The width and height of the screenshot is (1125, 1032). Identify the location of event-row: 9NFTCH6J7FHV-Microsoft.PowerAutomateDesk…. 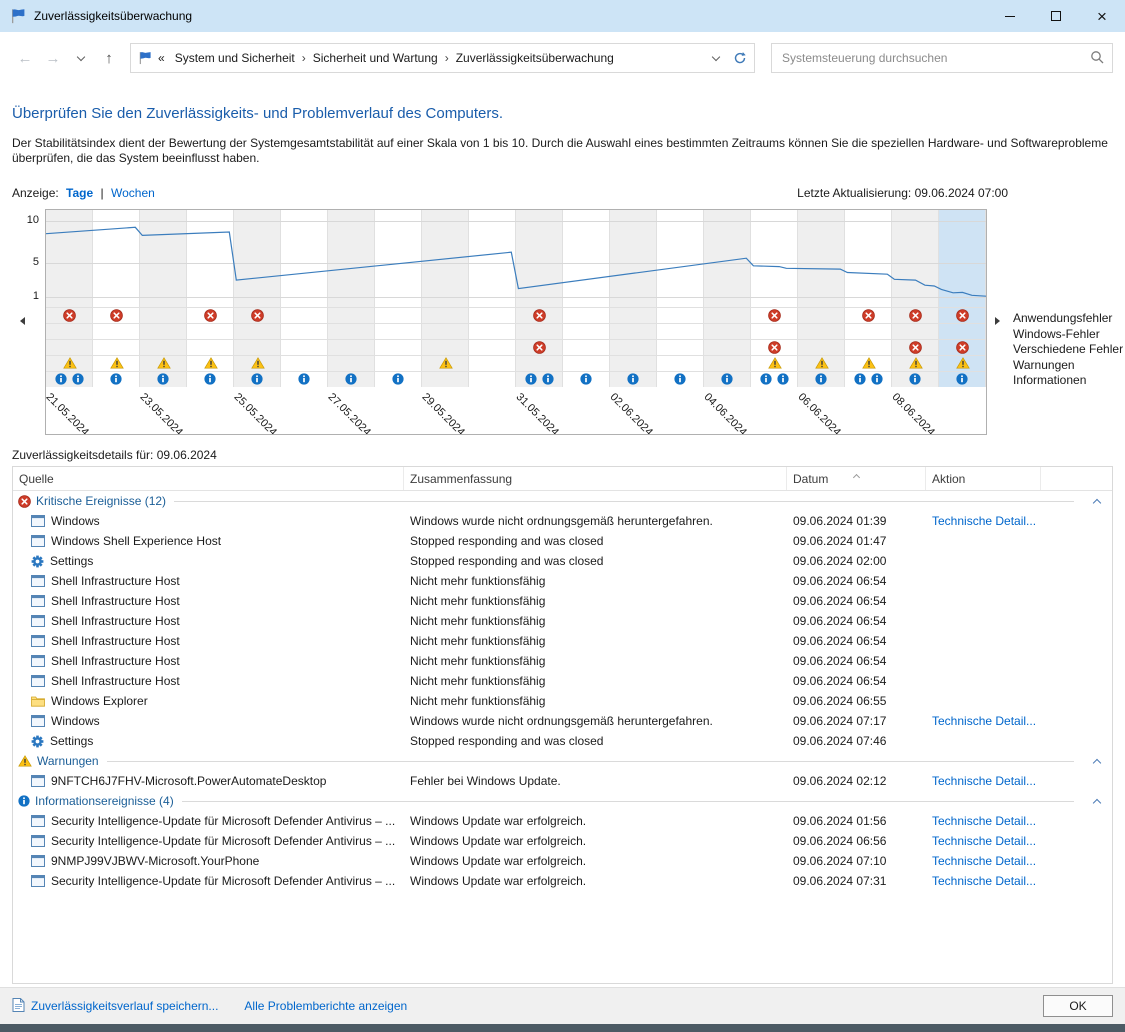
(562, 781).